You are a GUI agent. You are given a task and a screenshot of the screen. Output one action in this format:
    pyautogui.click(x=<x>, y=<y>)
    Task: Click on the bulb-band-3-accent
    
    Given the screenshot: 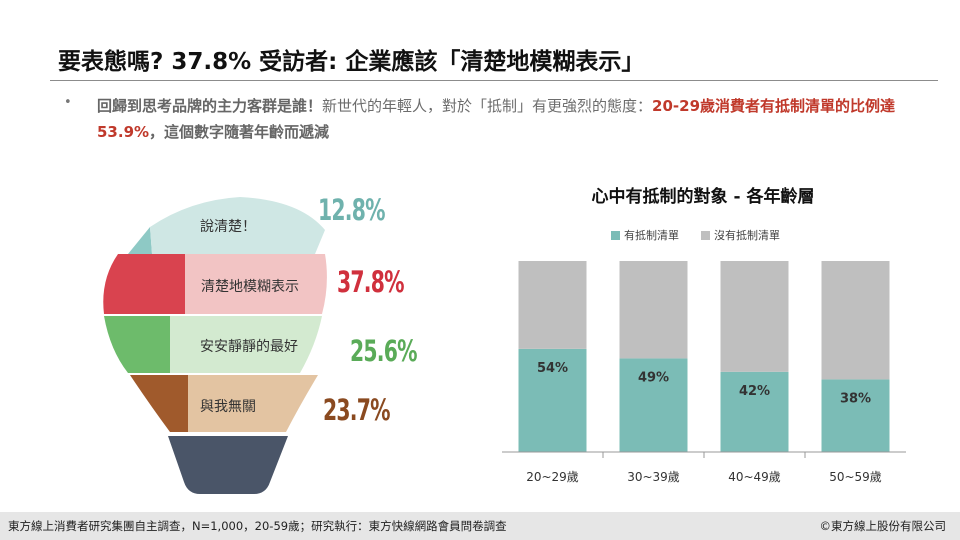 What is the action you would take?
    pyautogui.click(x=137, y=344)
    